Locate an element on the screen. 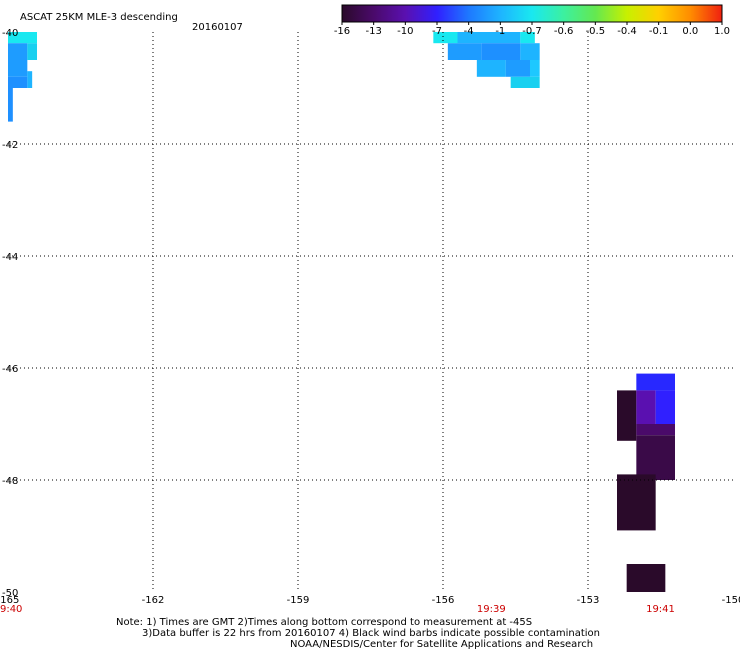 Image resolution: width=740 pixels, height=650 pixels. x-tick-label: -153 is located at coordinates (588, 600).